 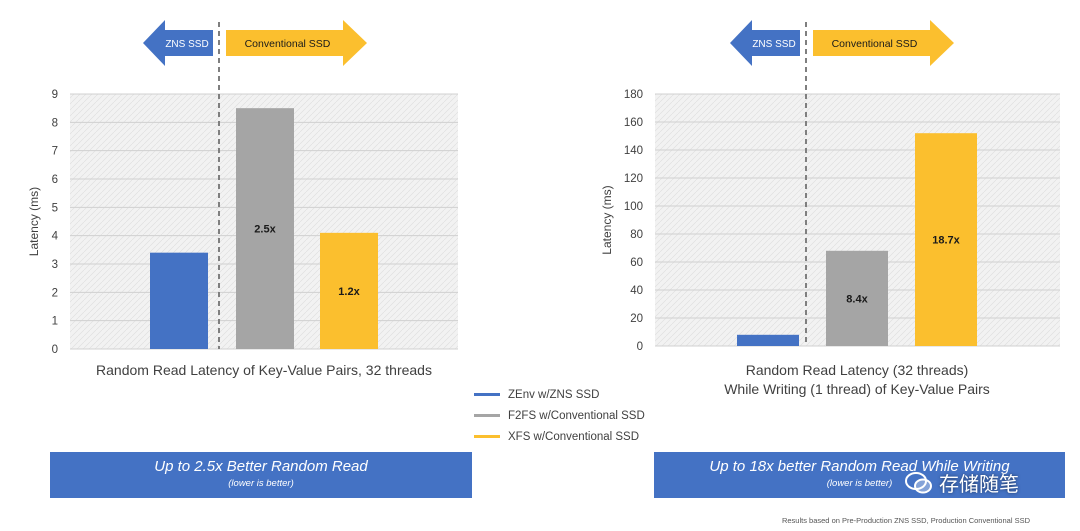 I want to click on bar-data-label: 2.5x, so click(x=265, y=230).